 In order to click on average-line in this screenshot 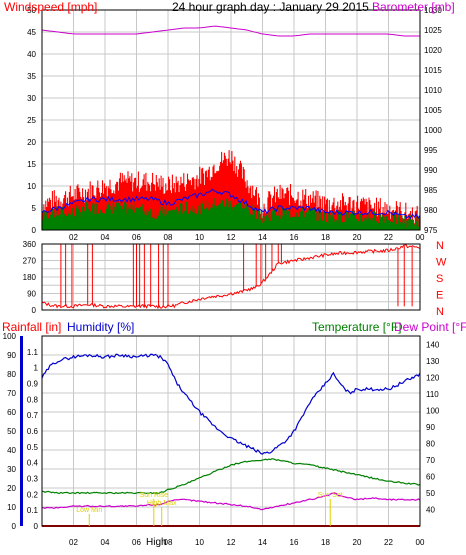, I will do `click(231, 204)`.